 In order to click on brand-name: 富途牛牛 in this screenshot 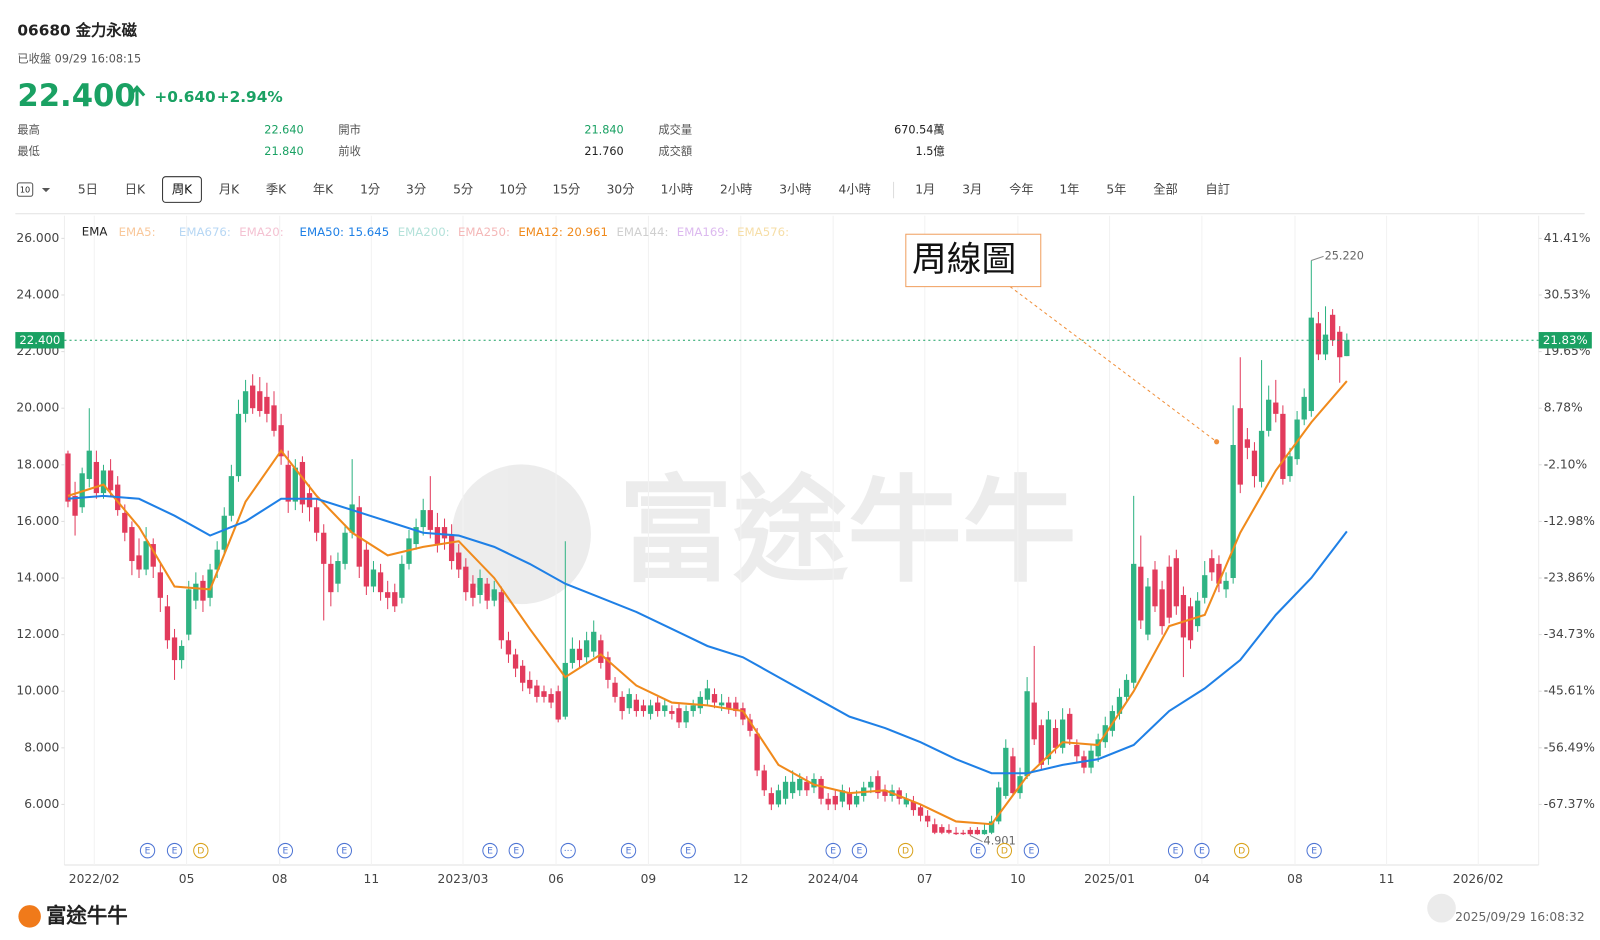, I will do `click(87, 915)`.